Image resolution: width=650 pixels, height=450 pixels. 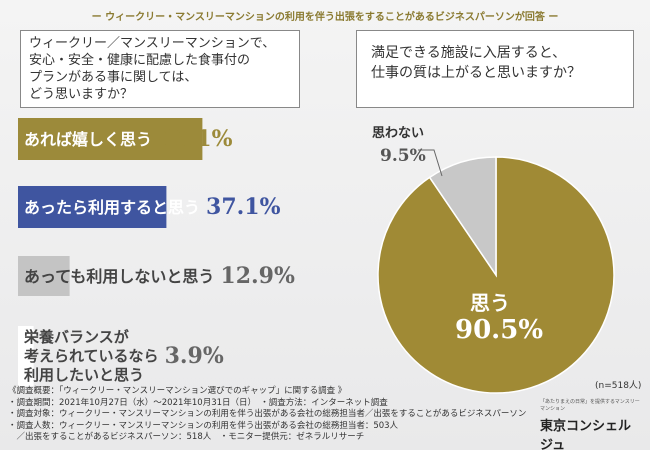 I want to click on value-label: 37.1%, so click(x=243, y=207).